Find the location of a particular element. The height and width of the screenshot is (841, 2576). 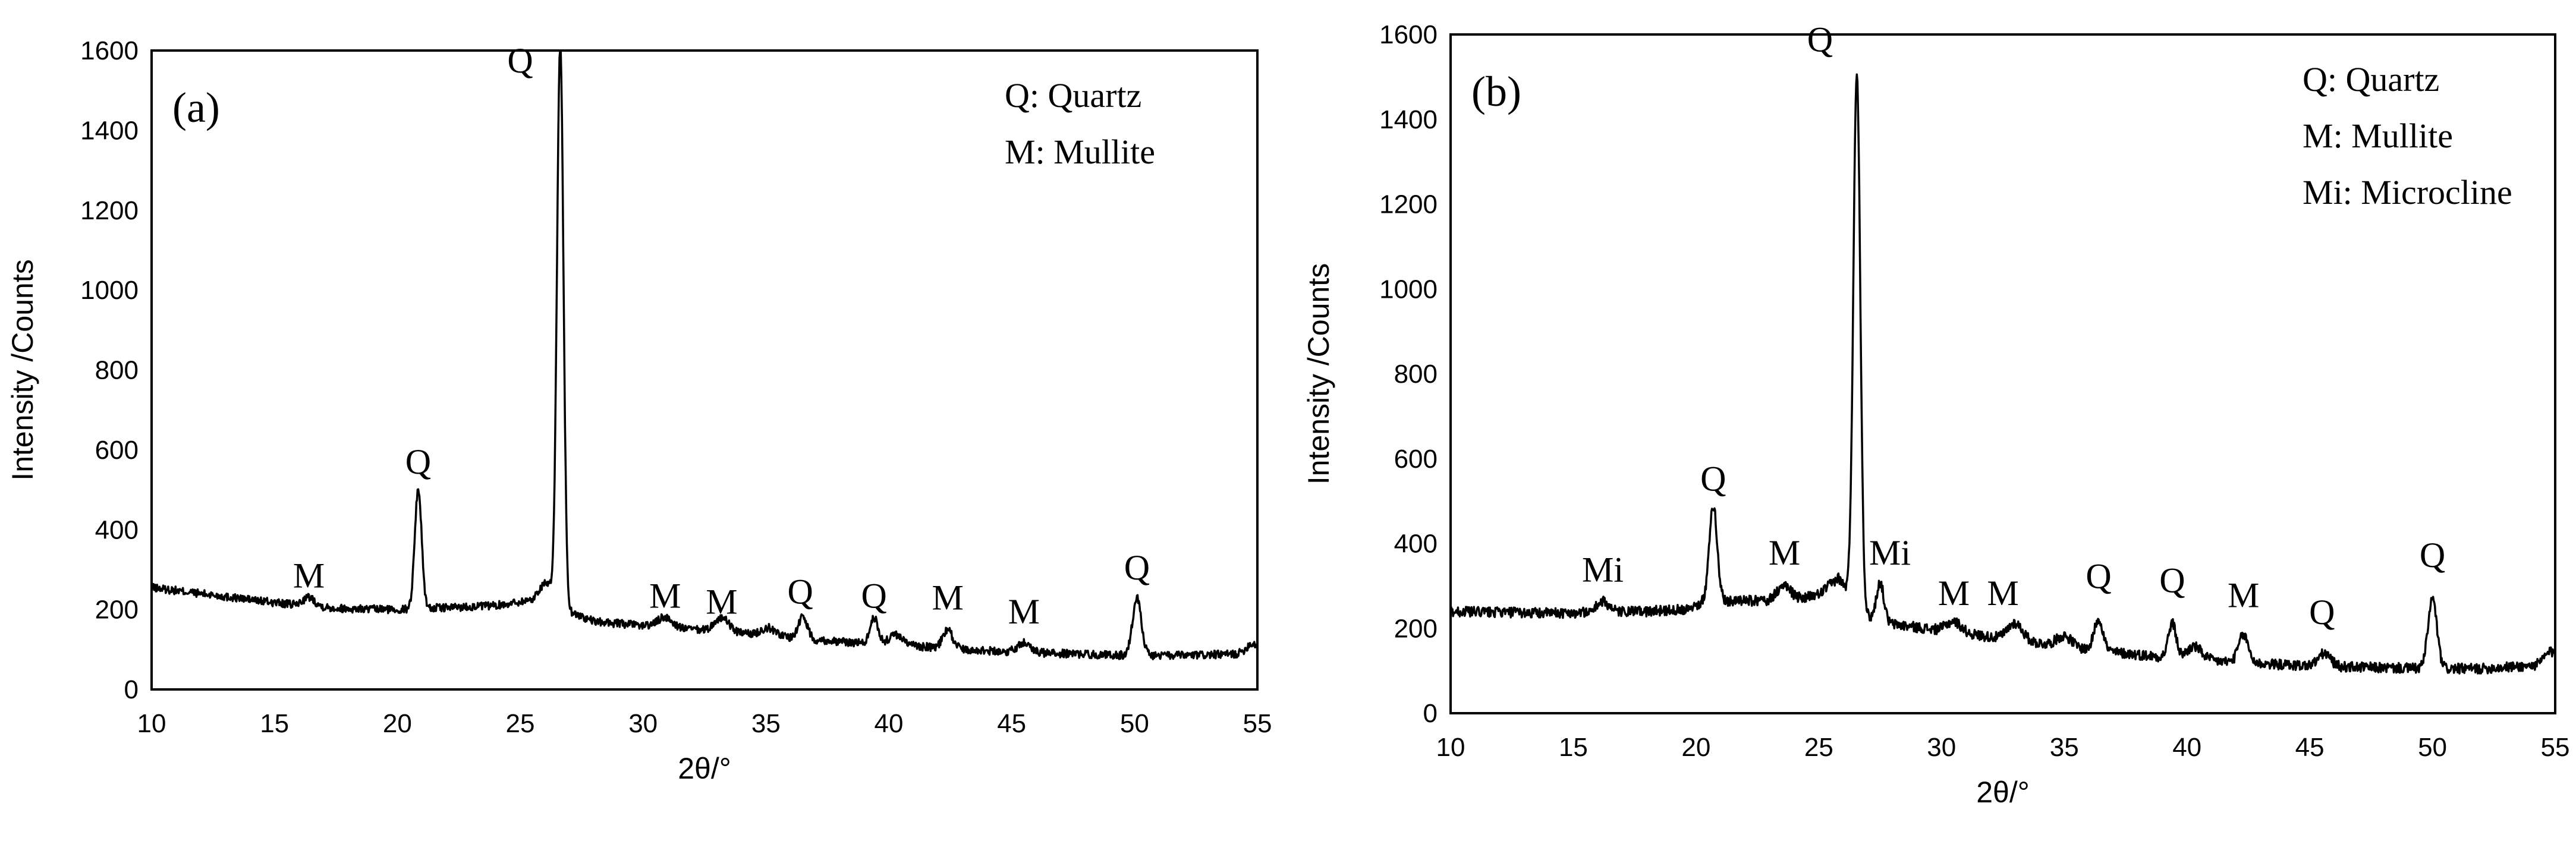

legend-entry: Mi: Microcline is located at coordinates (2407, 192).